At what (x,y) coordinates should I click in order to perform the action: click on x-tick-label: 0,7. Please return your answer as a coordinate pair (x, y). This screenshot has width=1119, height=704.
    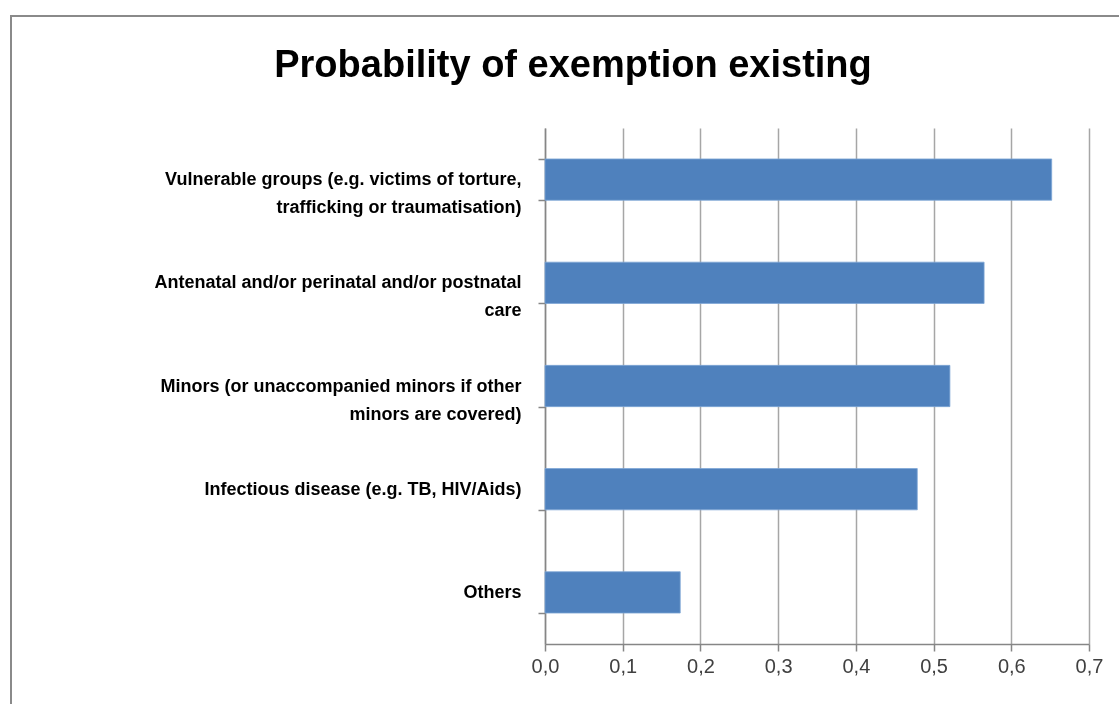
    Looking at the image, I should click on (1089, 665).